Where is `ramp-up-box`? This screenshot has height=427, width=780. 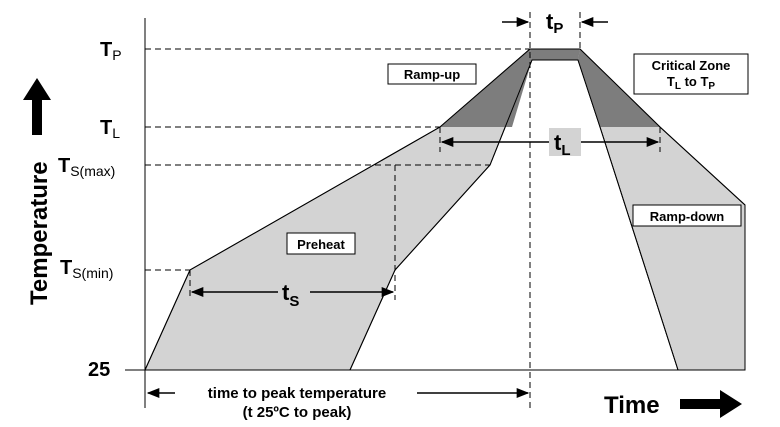
ramp-up-box is located at coordinates (432, 74).